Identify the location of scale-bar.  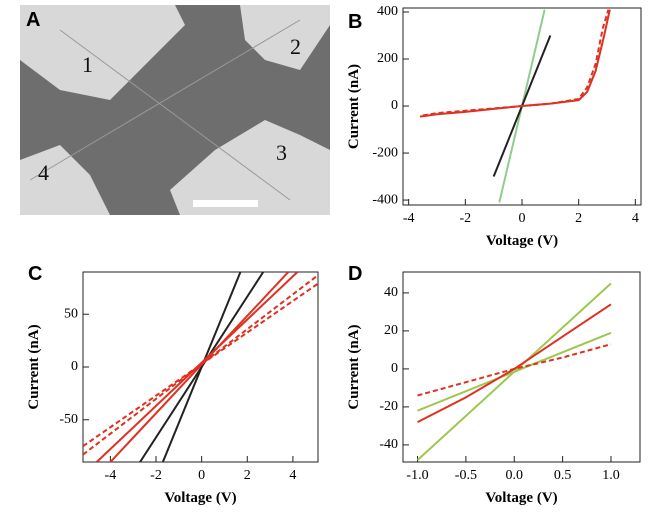
(225, 203).